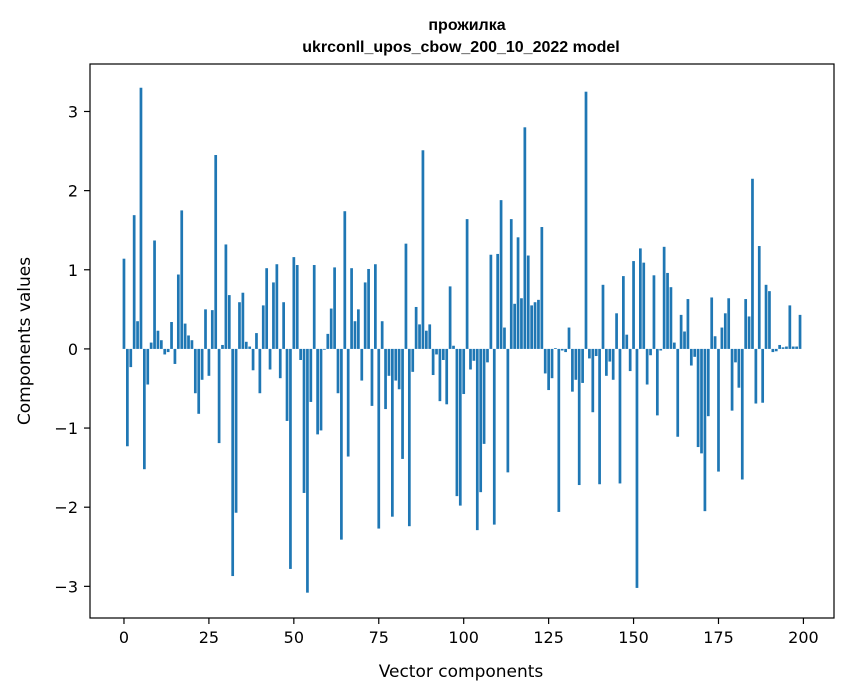 This screenshot has height=696, width=847. What do you see at coordinates (73, 111) in the screenshot?
I see `y-tick-label: 3` at bounding box center [73, 111].